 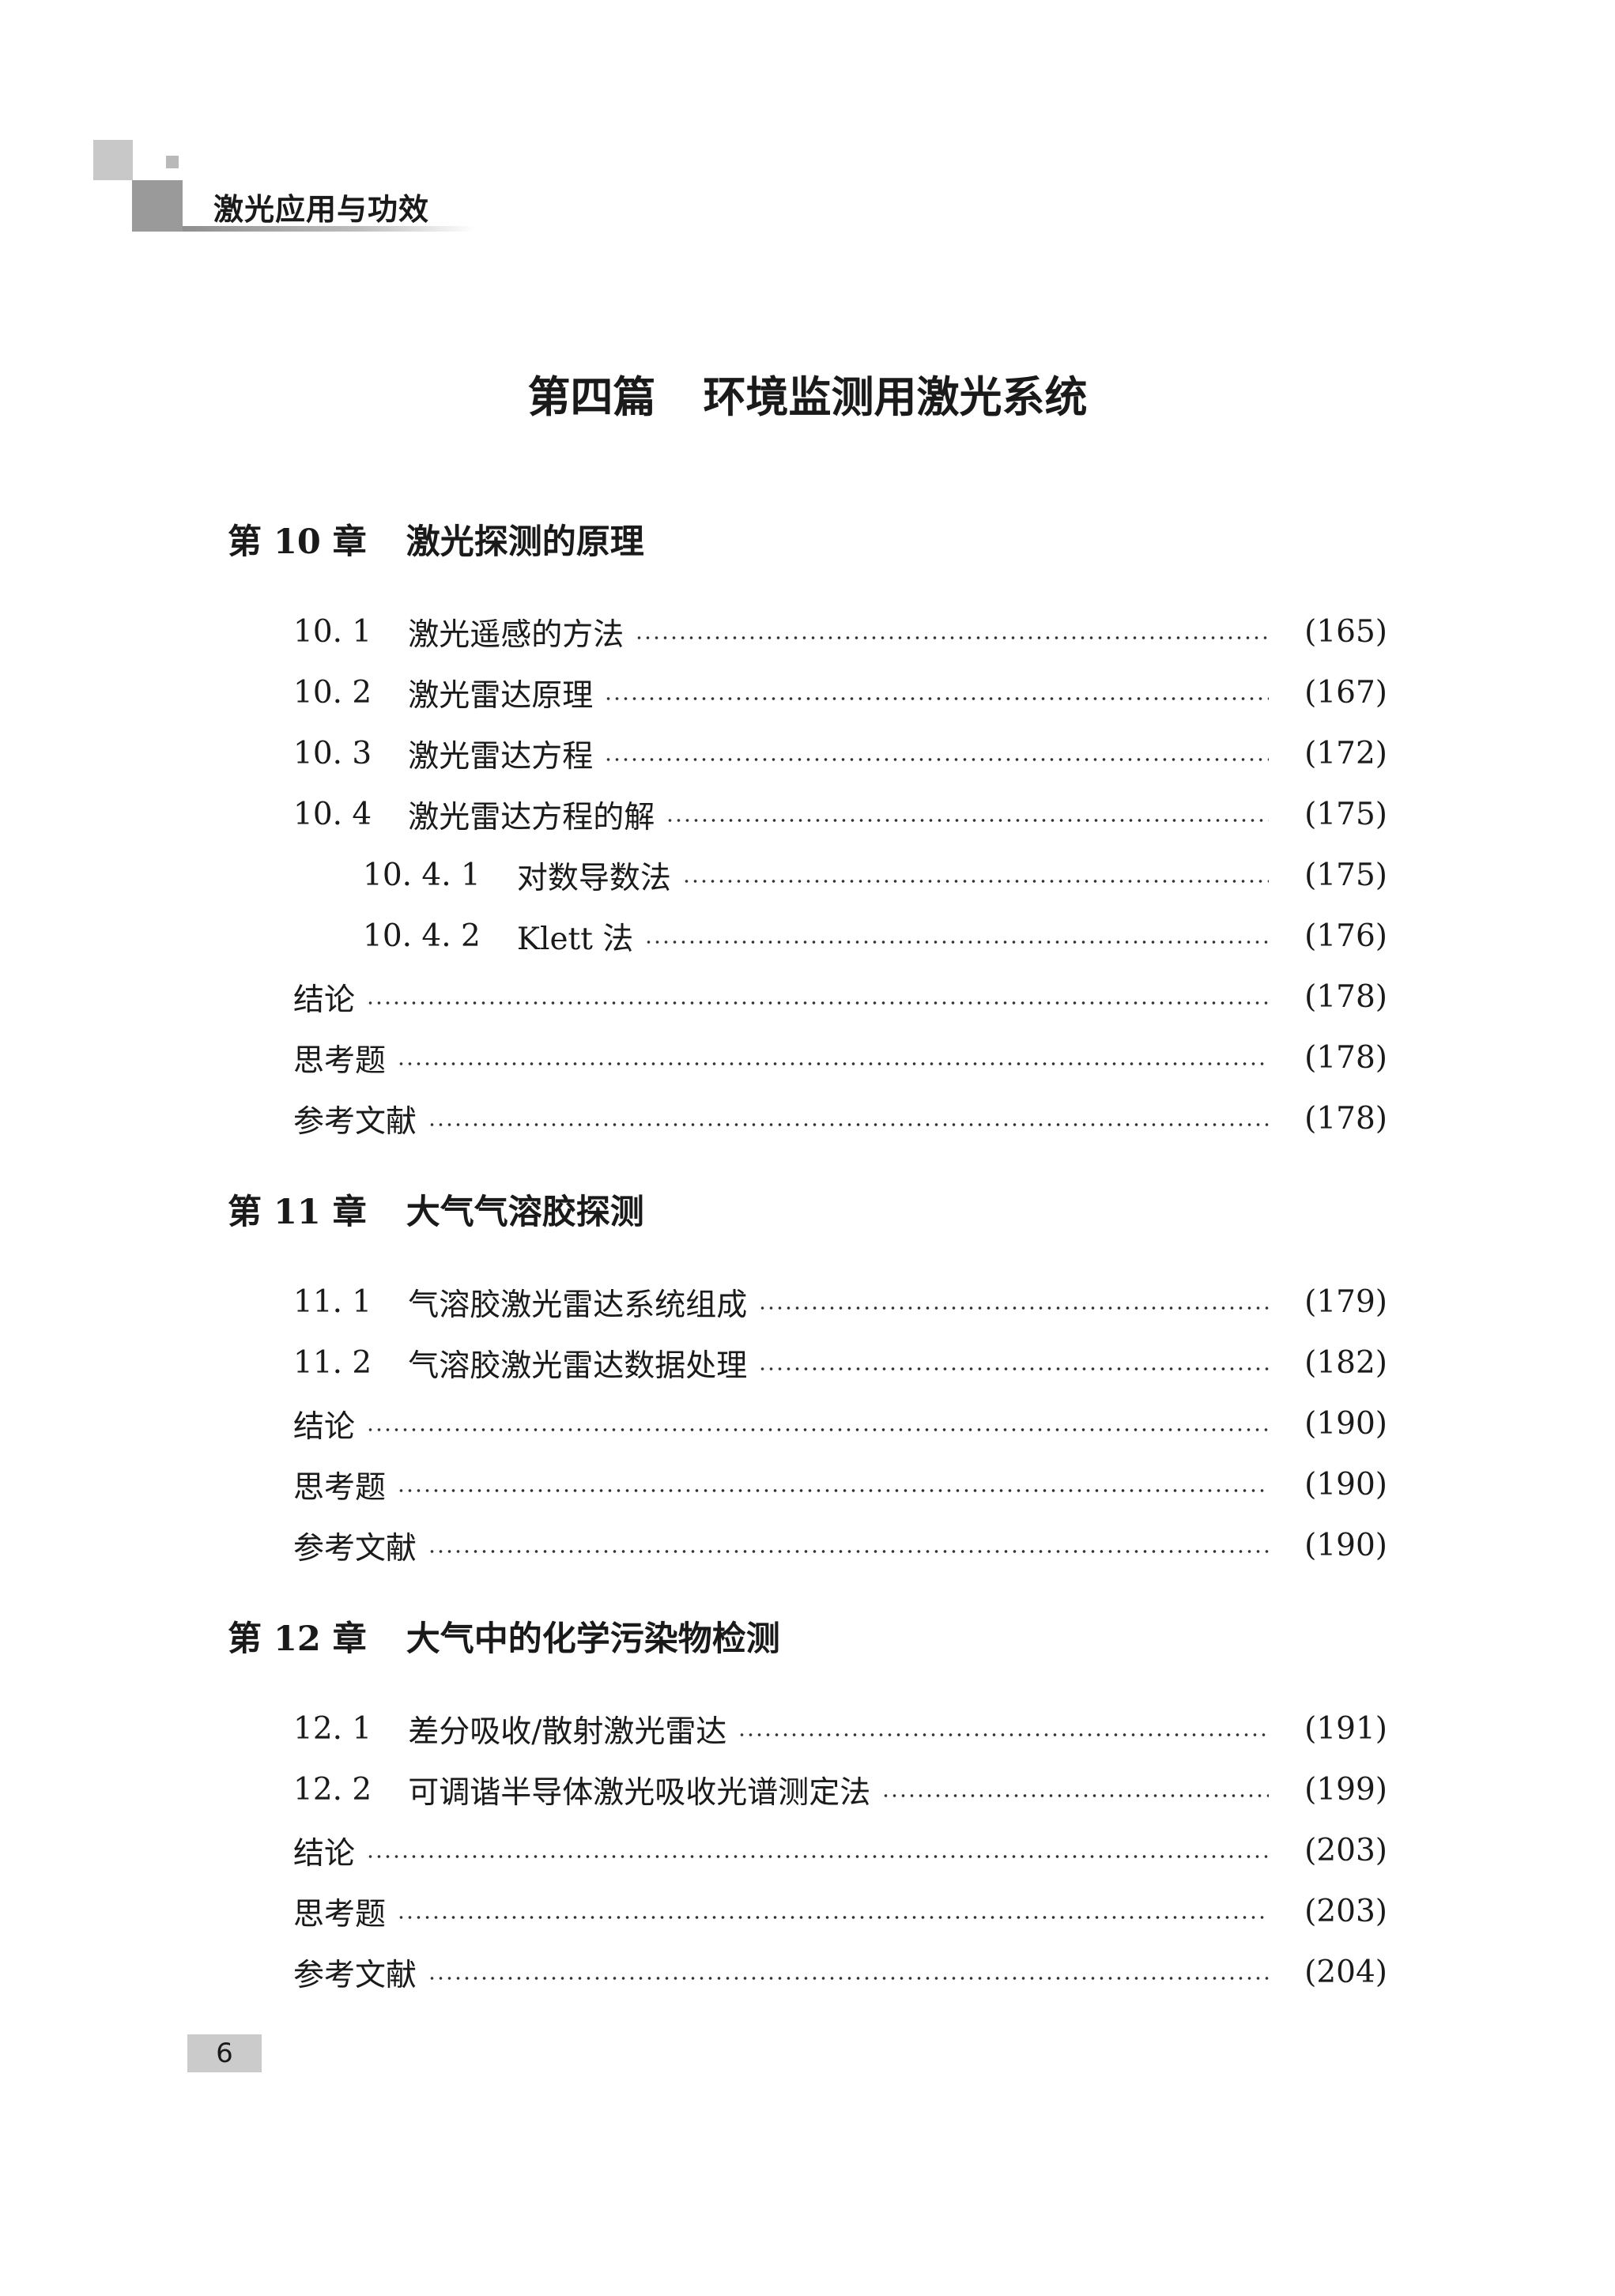 I want to click on toc-entry: 12. 2 可调谐半导体激光吸收光谱测定法 (199), so click(x=693, y=1789).